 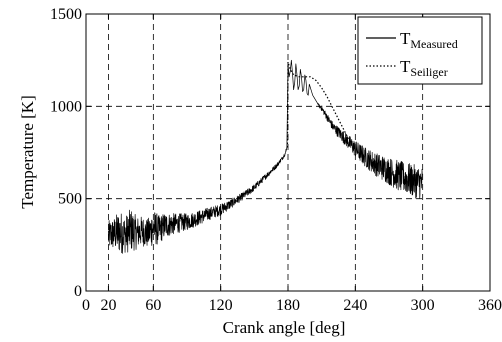 I want to click on legend-label-seiliger-main: T, so click(x=405, y=66).